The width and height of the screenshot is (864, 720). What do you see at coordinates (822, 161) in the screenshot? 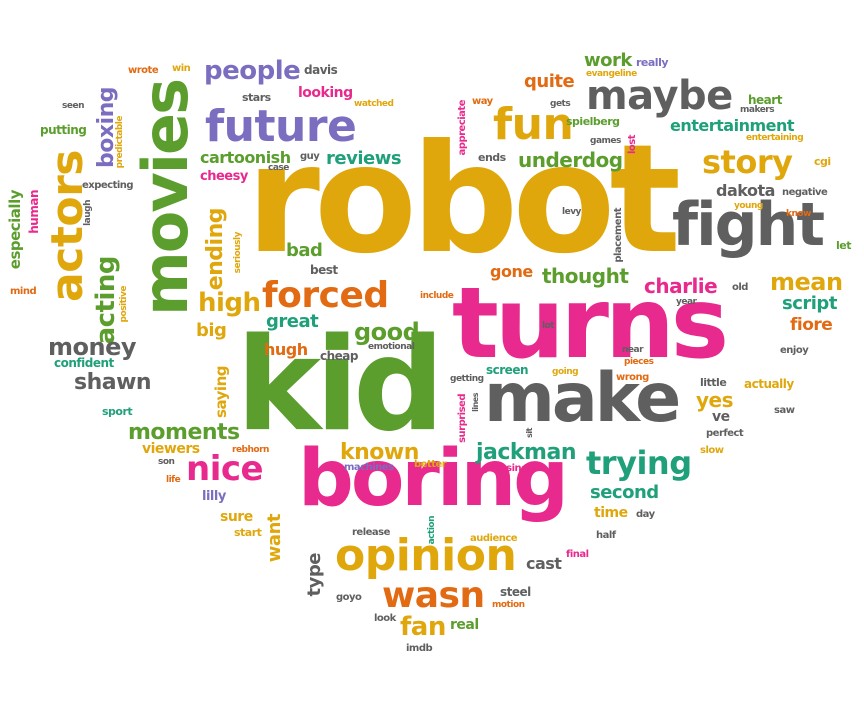
I see `word-cgi: cgi` at bounding box center [822, 161].